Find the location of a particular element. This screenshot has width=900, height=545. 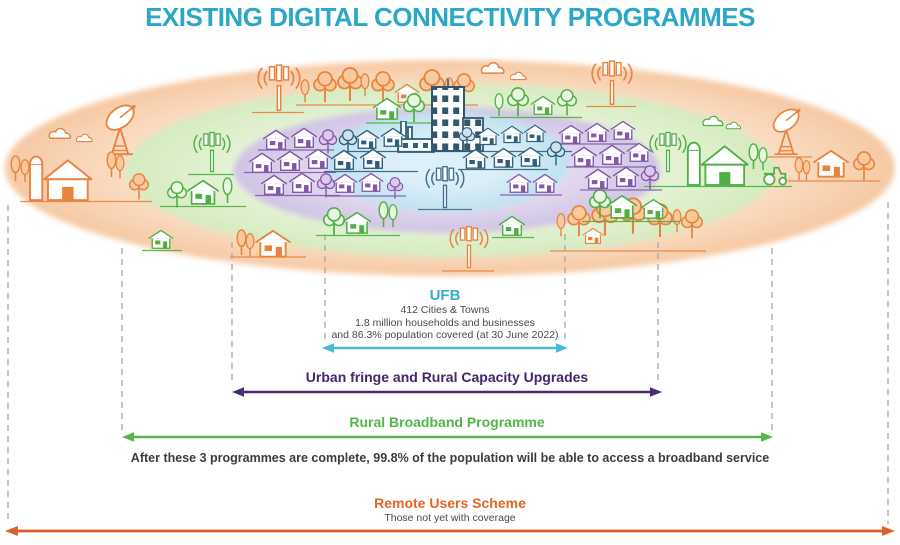

ufb-programme-name: UFB is located at coordinates (445, 295).